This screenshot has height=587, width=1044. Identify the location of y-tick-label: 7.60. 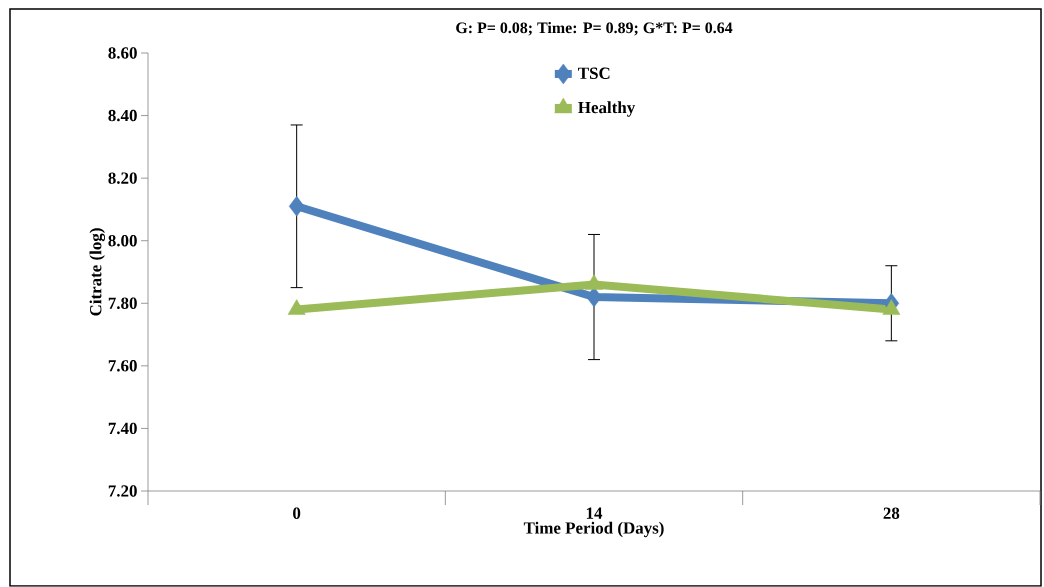
(122, 366).